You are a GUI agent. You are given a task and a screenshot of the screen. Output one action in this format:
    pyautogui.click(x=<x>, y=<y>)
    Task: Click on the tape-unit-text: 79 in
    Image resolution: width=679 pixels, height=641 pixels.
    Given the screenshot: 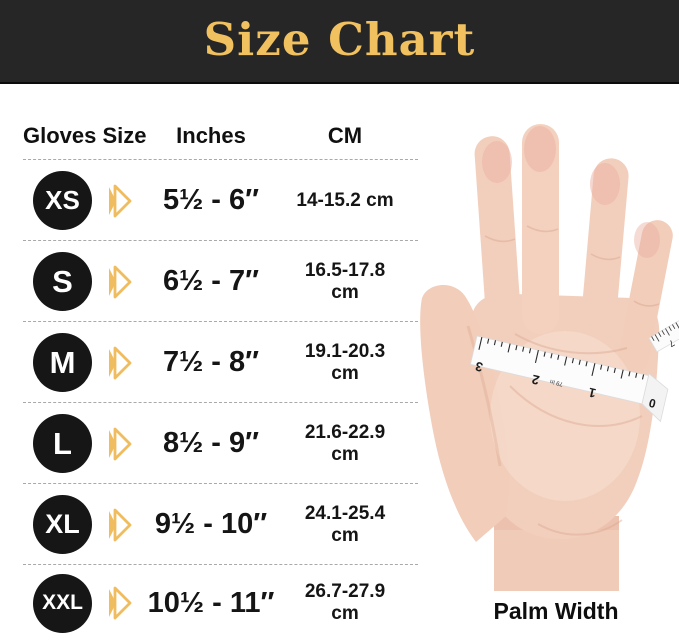 What is the action you would take?
    pyautogui.click(x=557, y=382)
    